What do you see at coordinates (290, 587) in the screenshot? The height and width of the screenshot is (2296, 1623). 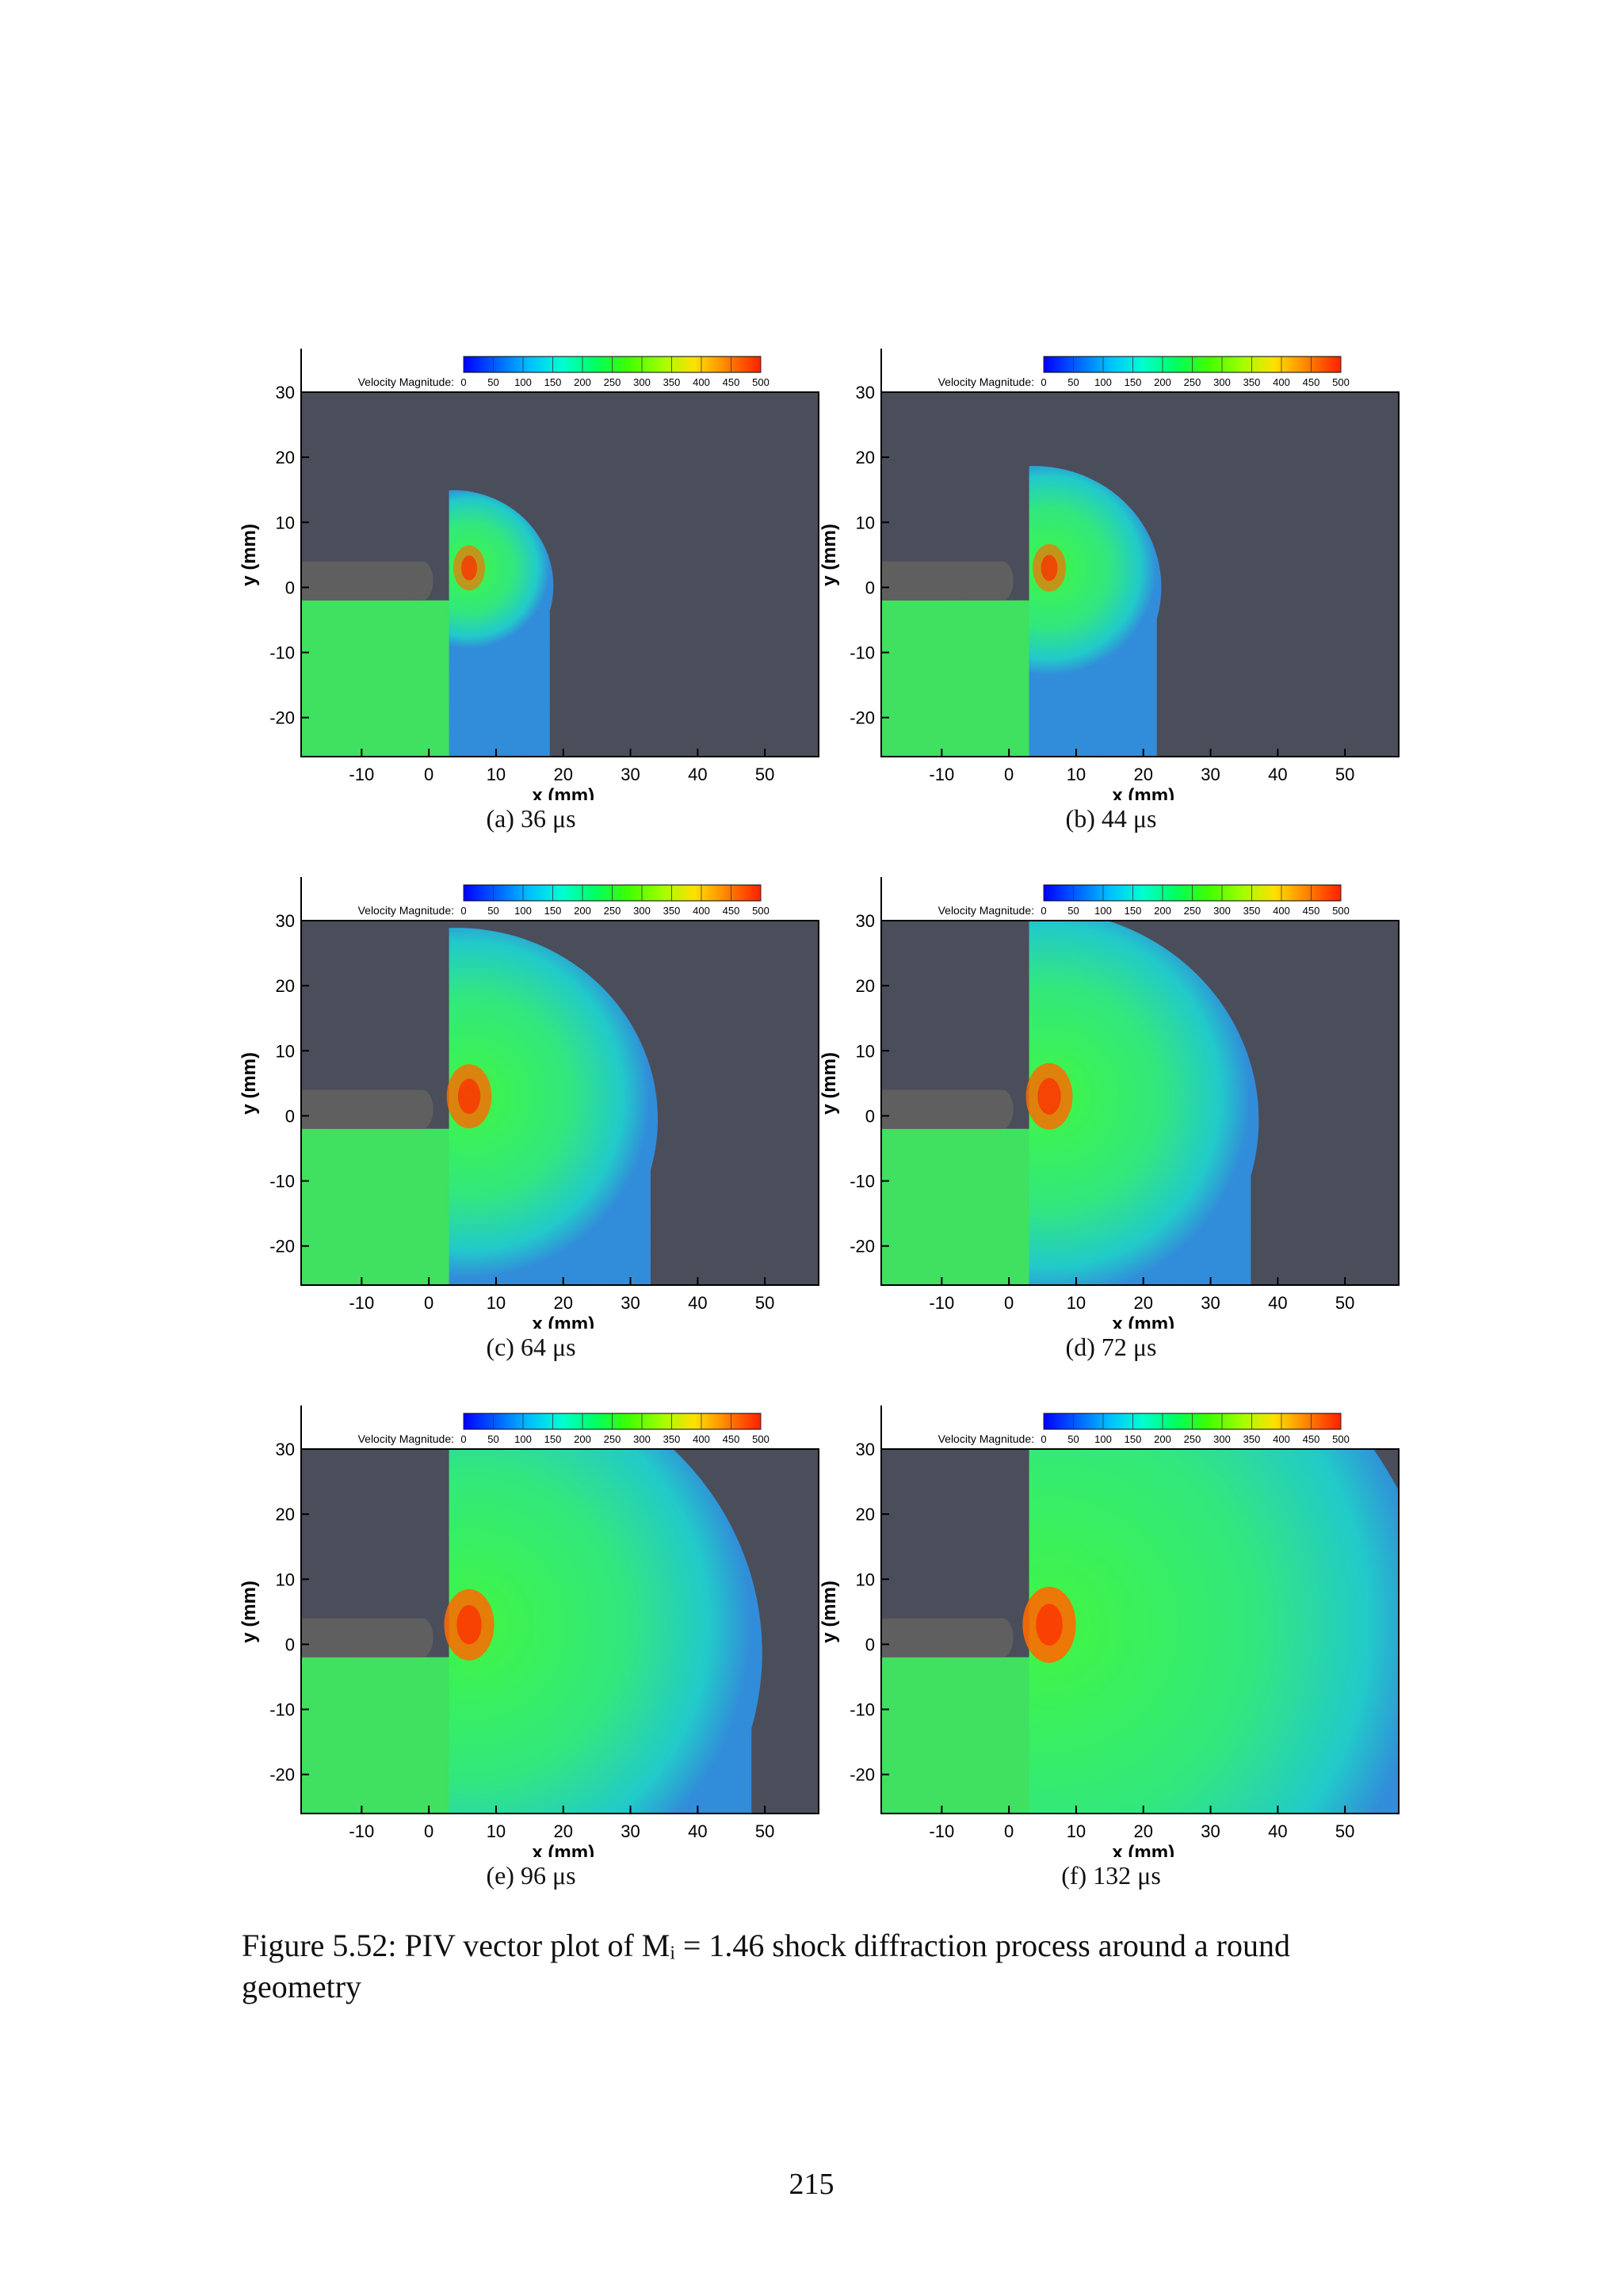 I see `y-tick-label: 0` at bounding box center [290, 587].